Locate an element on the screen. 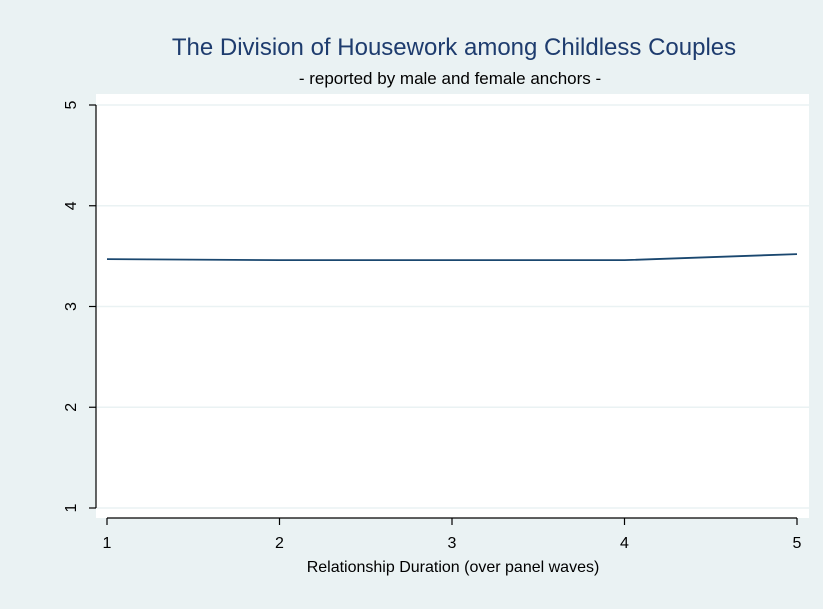 The height and width of the screenshot is (614, 823). y-tick-label-2: 2 is located at coordinates (71, 407).